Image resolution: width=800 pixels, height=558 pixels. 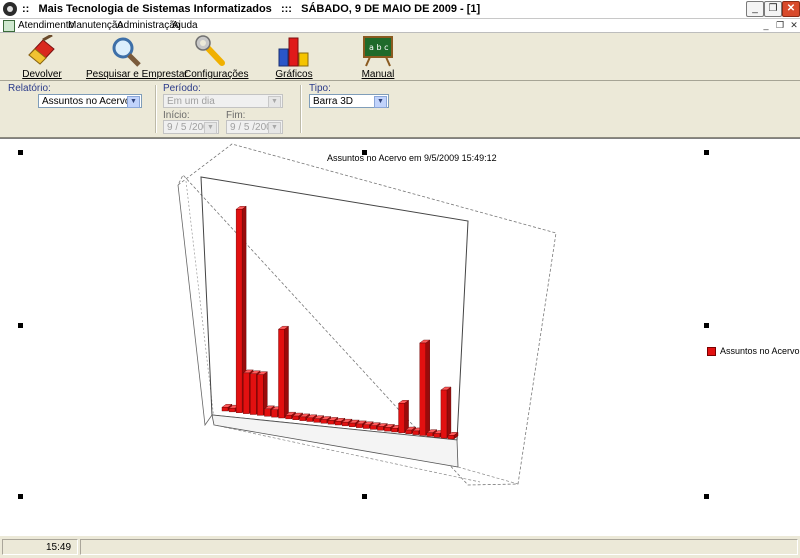 What do you see at coordinates (185, 25) in the screenshot?
I see `menu-ajuda: Ajuda` at bounding box center [185, 25].